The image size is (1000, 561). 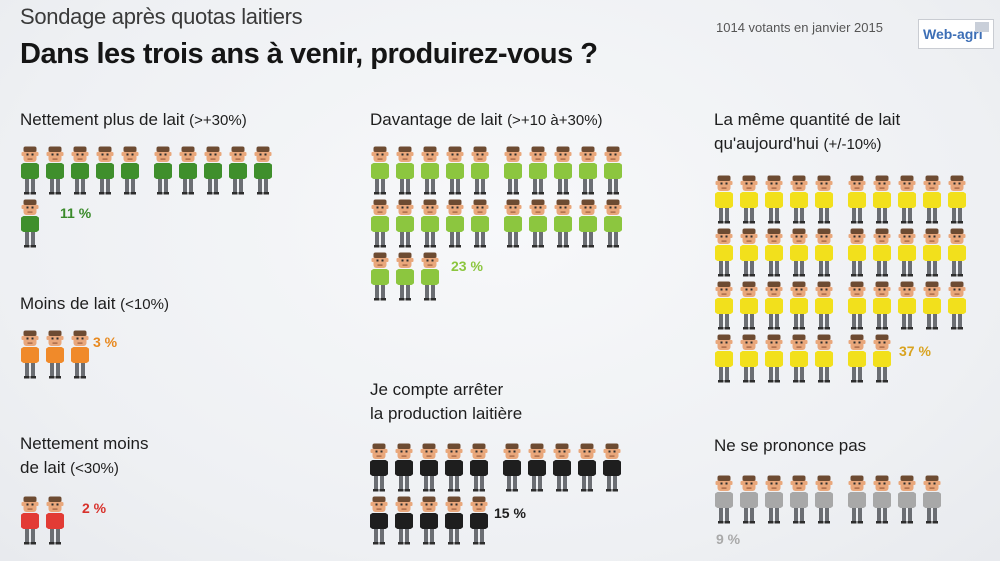 I want to click on value-label-nettement-moins: 2 %, so click(x=94, y=508).